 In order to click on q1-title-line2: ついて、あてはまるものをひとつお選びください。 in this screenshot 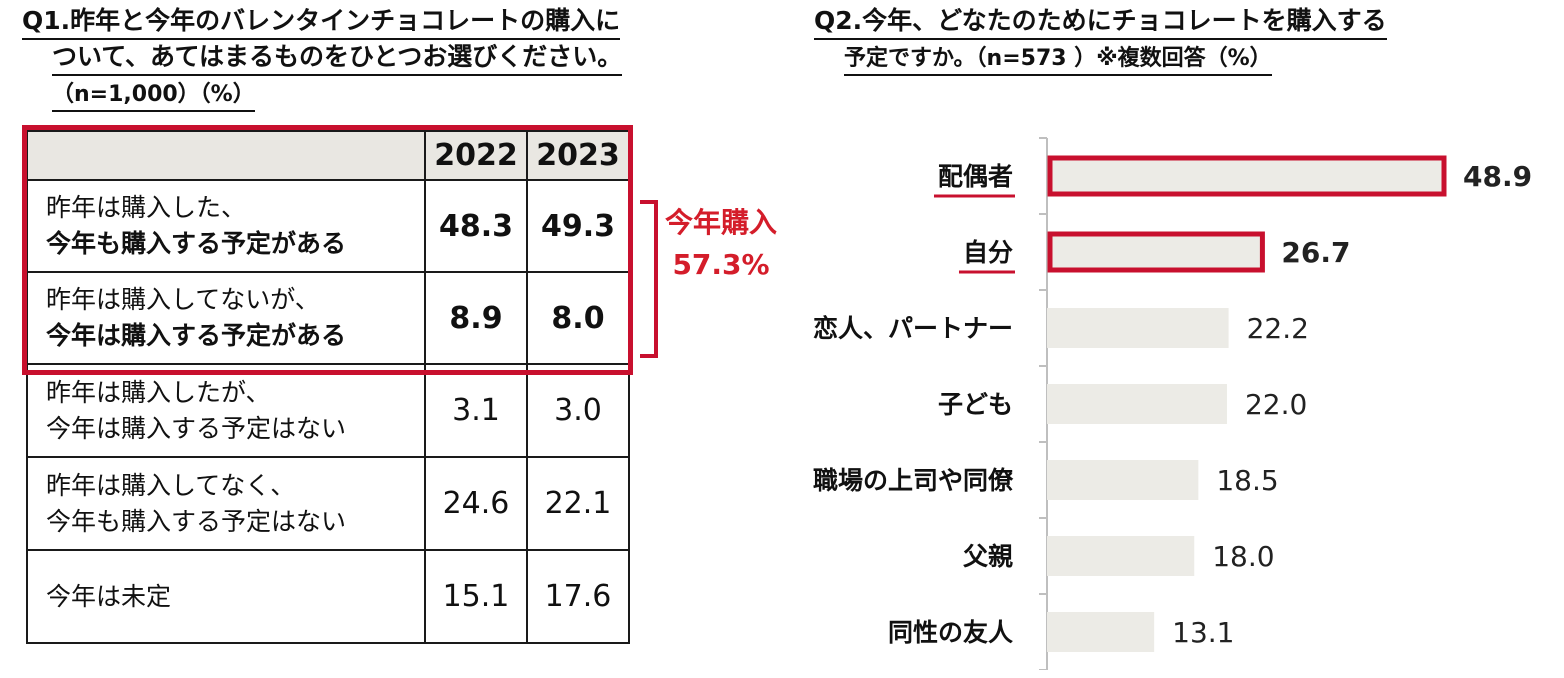, I will do `click(337, 58)`.